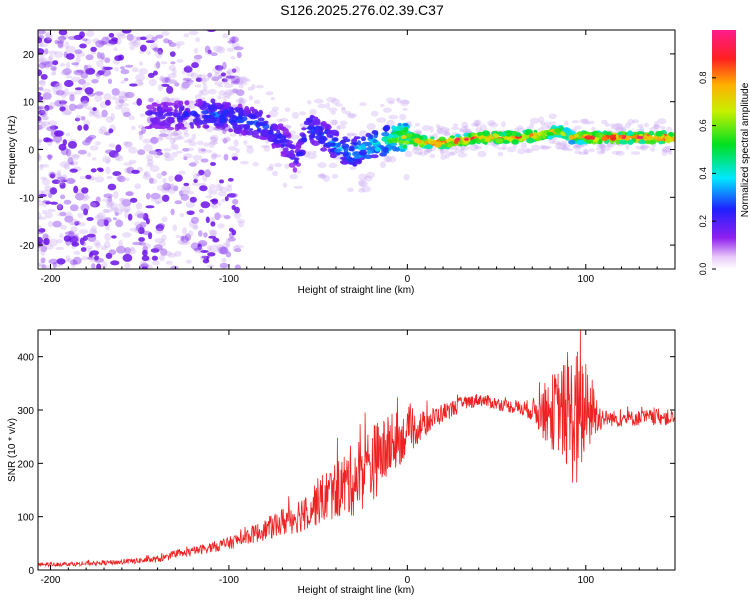  Describe the element at coordinates (703, 269) in the screenshot. I see `colorbar-tick-label: 0.0` at that location.